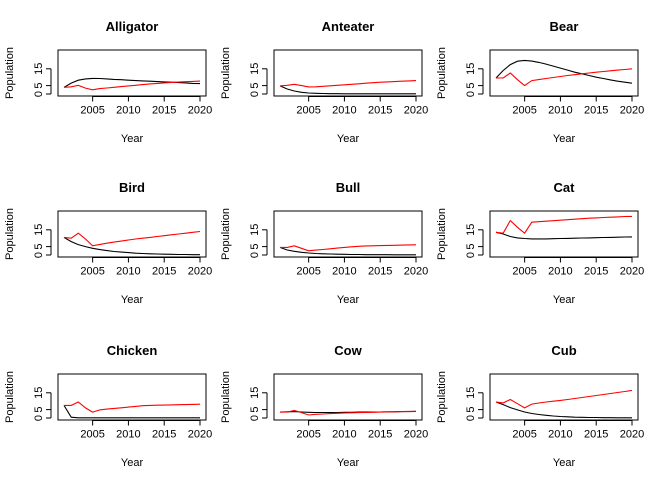  What do you see at coordinates (348, 26) in the screenshot?
I see `panel-title: Anteater` at bounding box center [348, 26].